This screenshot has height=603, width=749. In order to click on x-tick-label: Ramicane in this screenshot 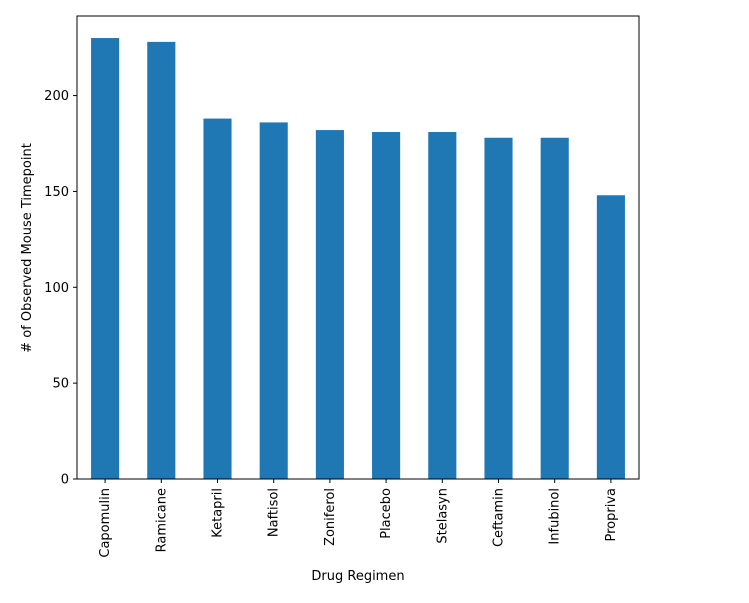, I will do `click(161, 520)`.